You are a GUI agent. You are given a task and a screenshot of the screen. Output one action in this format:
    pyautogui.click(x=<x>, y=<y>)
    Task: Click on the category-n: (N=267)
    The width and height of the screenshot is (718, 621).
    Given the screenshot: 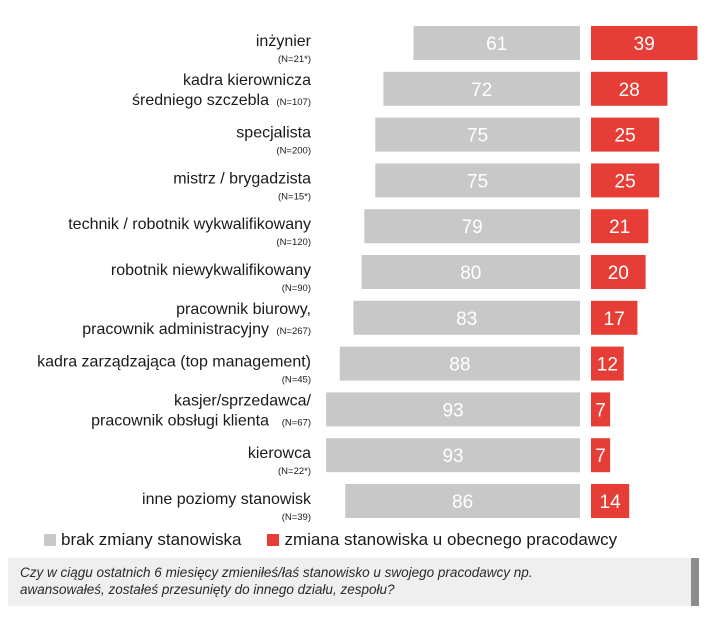 What is the action you would take?
    pyautogui.click(x=293, y=331)
    